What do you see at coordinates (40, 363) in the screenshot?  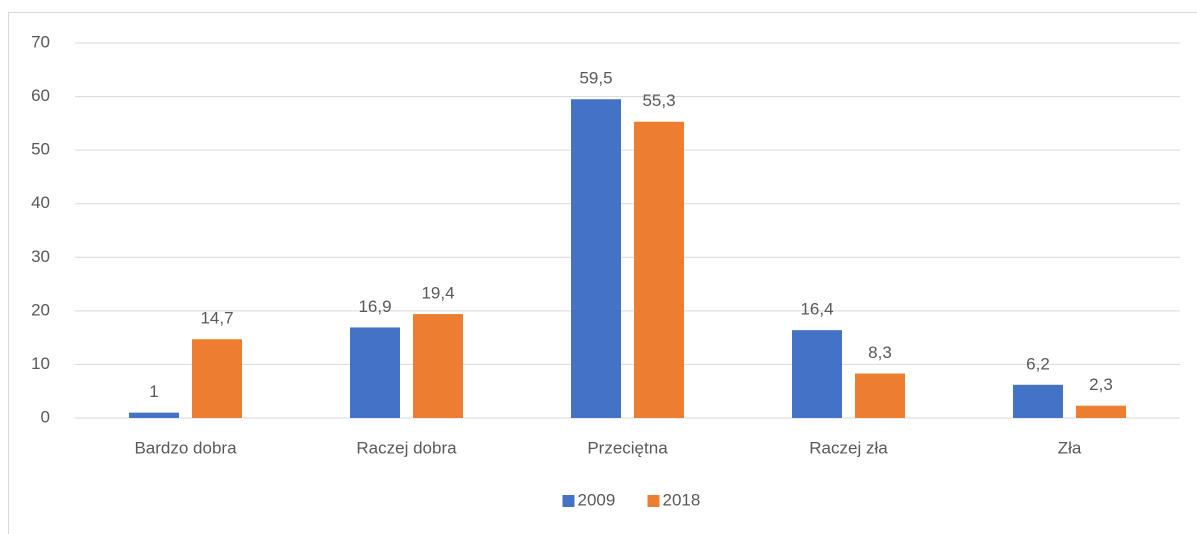 I see `y-tick-label: 10` at bounding box center [40, 363].